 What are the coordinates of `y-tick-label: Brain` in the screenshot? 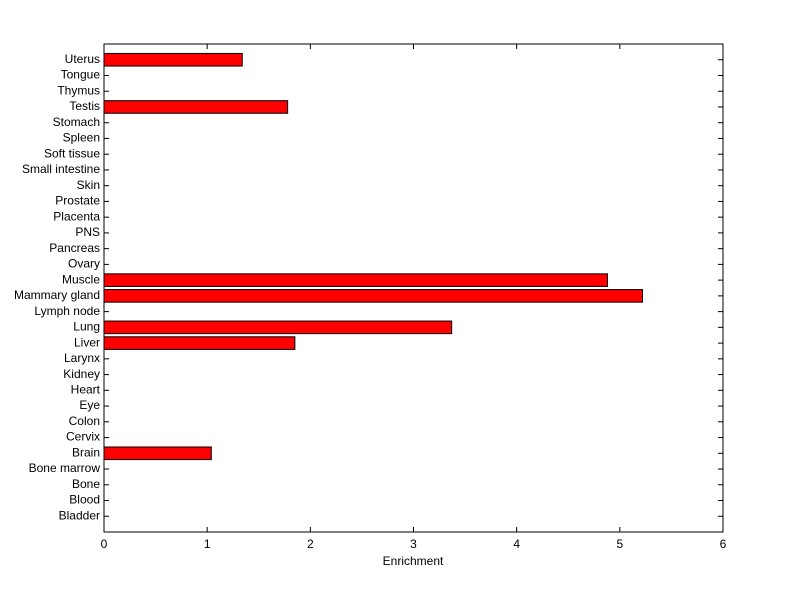 It's located at (86, 452).